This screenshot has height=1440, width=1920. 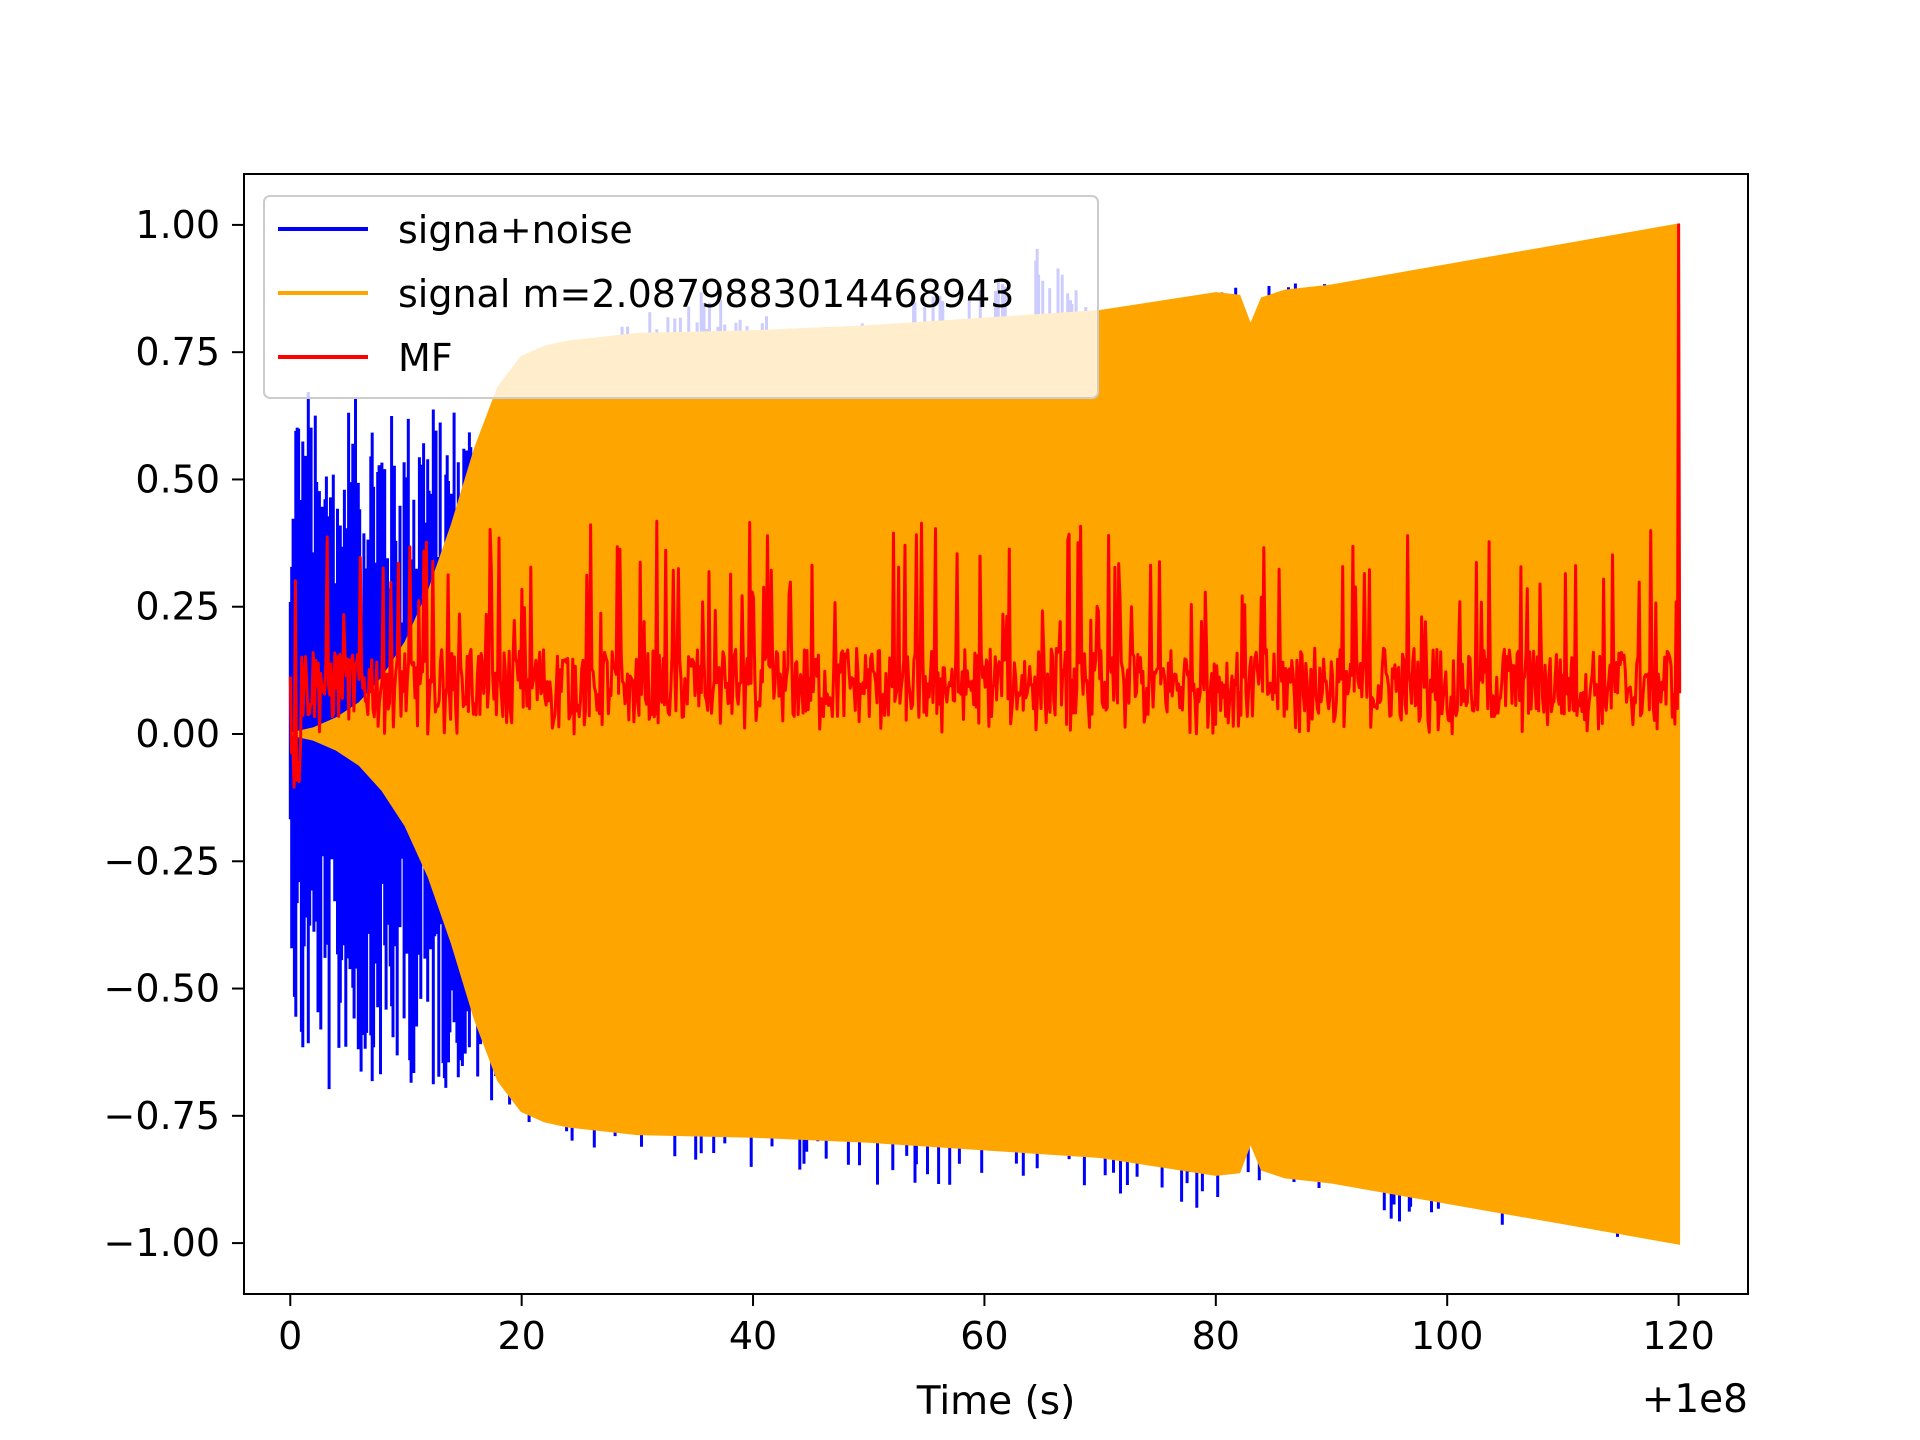 What do you see at coordinates (515, 230) in the screenshot?
I see `legend-label-signal-noise: signa+noise` at bounding box center [515, 230].